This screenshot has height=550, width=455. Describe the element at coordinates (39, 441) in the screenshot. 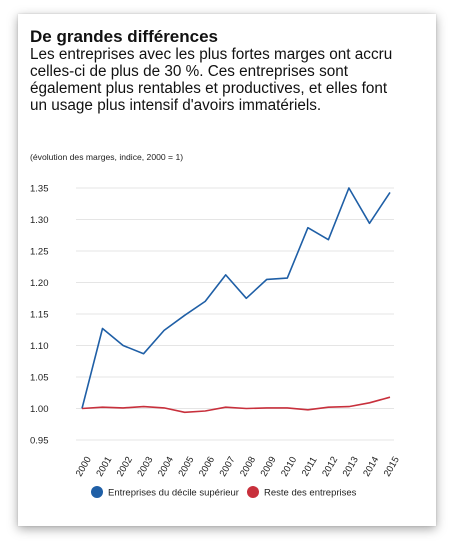

I see `y-tick-label: 0.95` at that location.